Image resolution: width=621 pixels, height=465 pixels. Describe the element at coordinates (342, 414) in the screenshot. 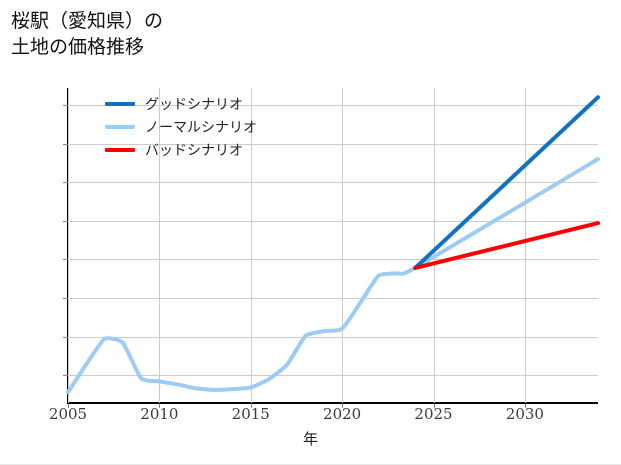

I see `x-axis-tick-label: 2020` at that location.